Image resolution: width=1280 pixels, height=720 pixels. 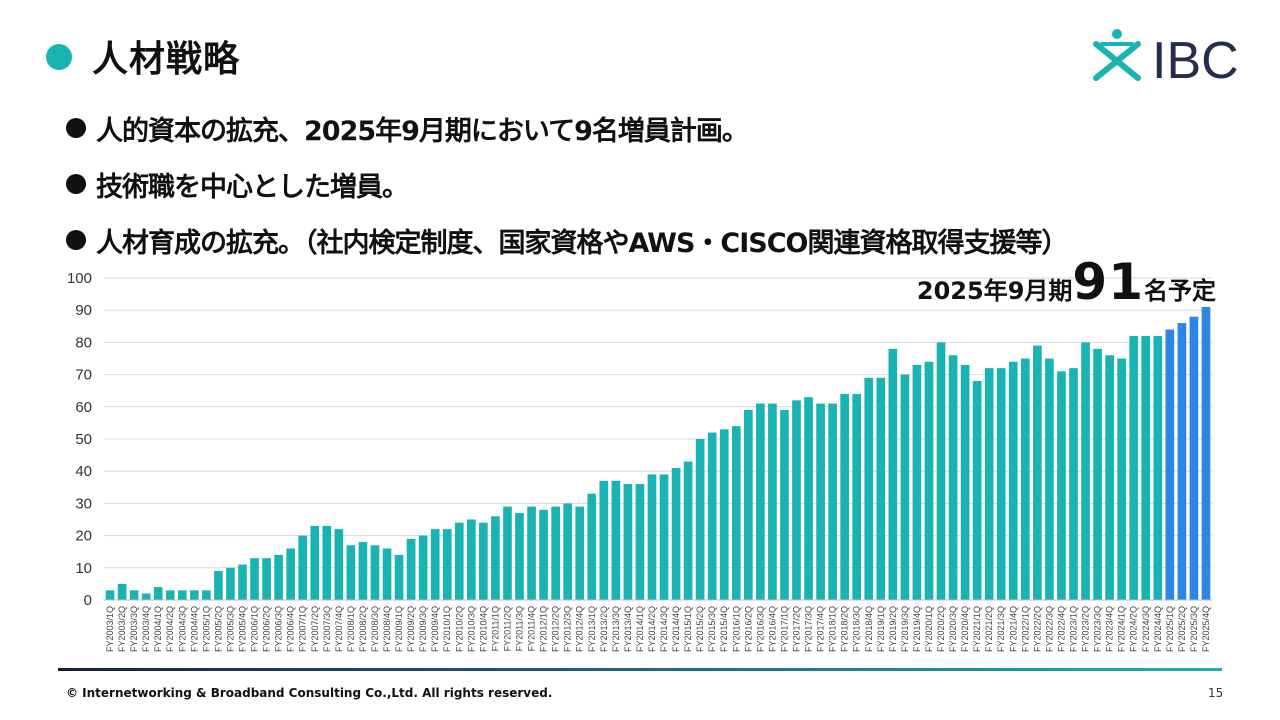 What do you see at coordinates (88, 600) in the screenshot?
I see `y-tick-label: 0` at bounding box center [88, 600].